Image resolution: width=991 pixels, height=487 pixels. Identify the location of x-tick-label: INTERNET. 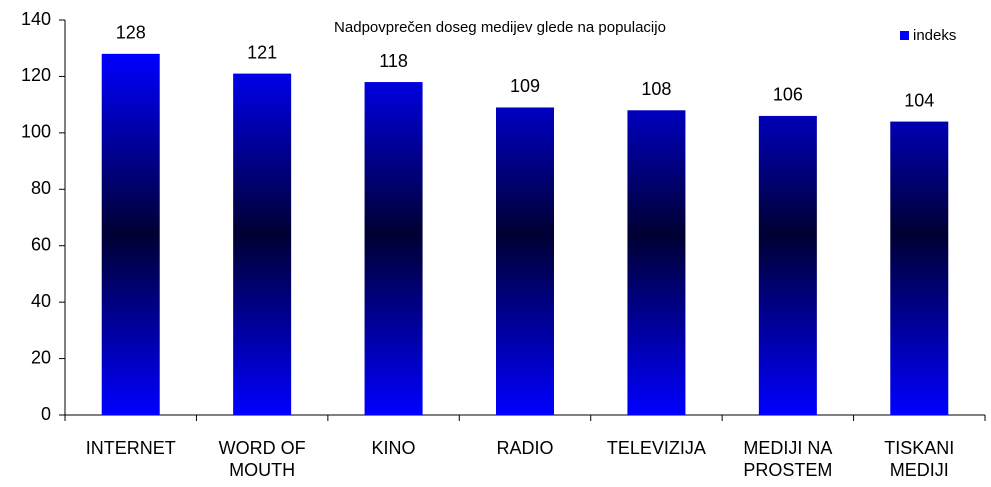
(130, 448).